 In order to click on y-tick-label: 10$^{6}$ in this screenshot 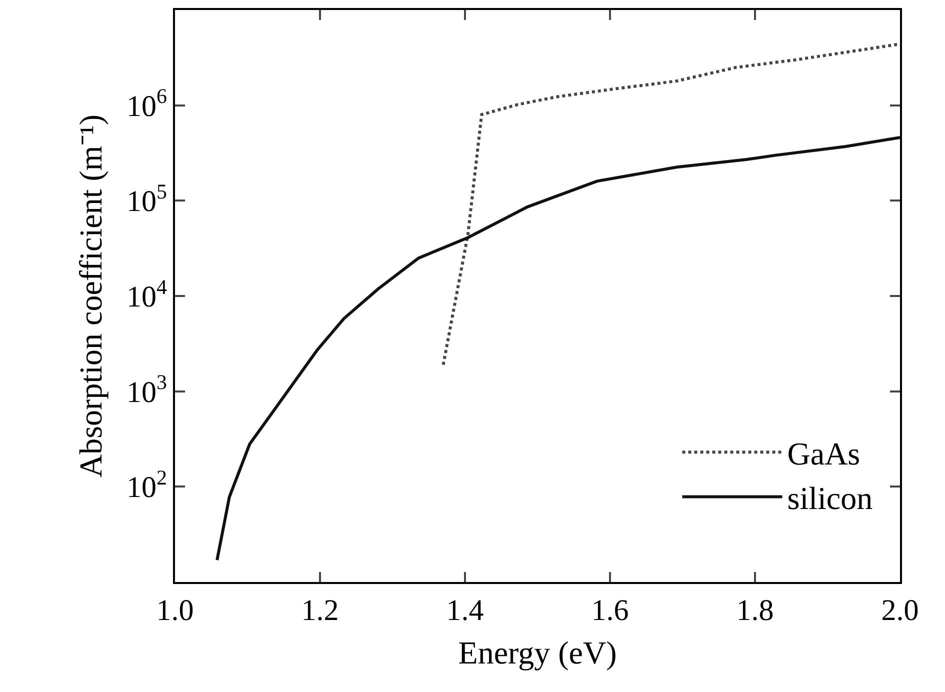, I will do `click(146, 103)`.